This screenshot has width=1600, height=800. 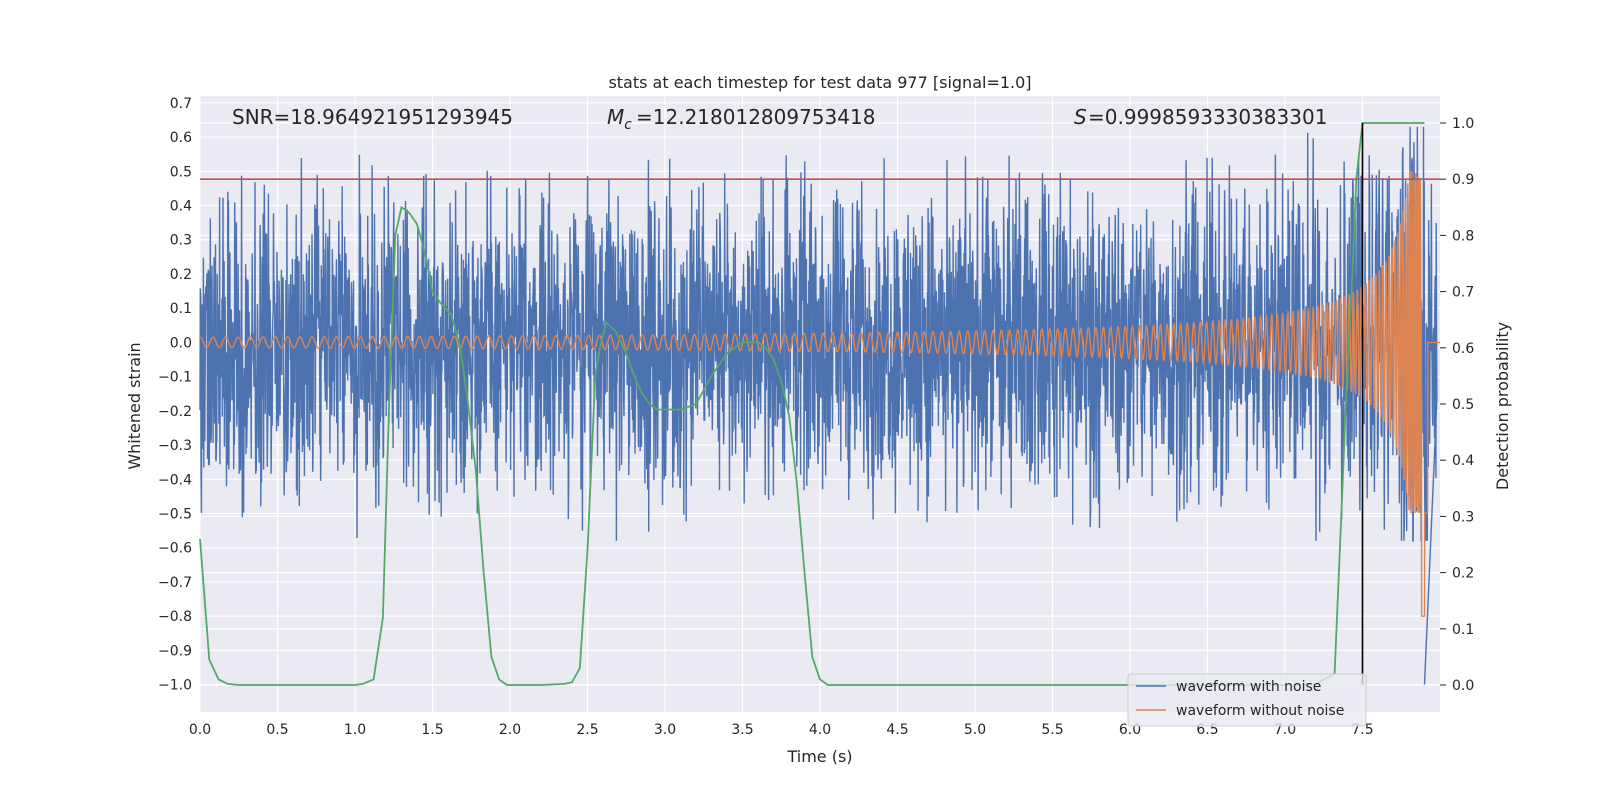 I want to click on y-left-tick-label: 0.2, so click(x=181, y=275).